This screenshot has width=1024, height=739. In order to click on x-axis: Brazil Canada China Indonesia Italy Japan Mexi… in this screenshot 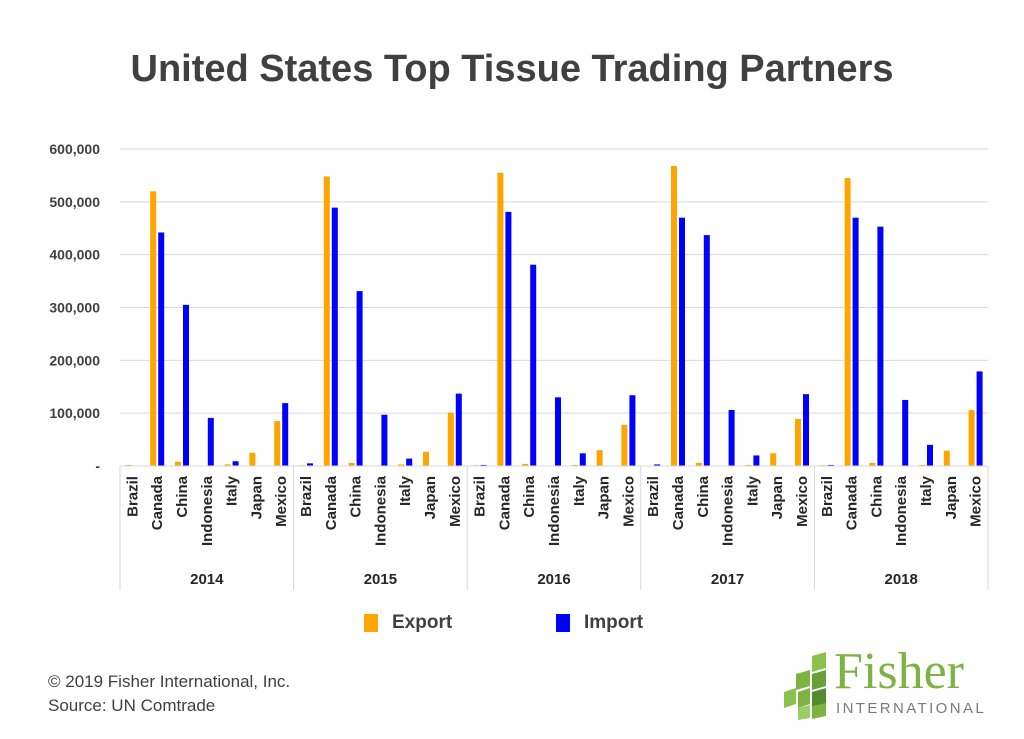, I will do `click(554, 527)`.